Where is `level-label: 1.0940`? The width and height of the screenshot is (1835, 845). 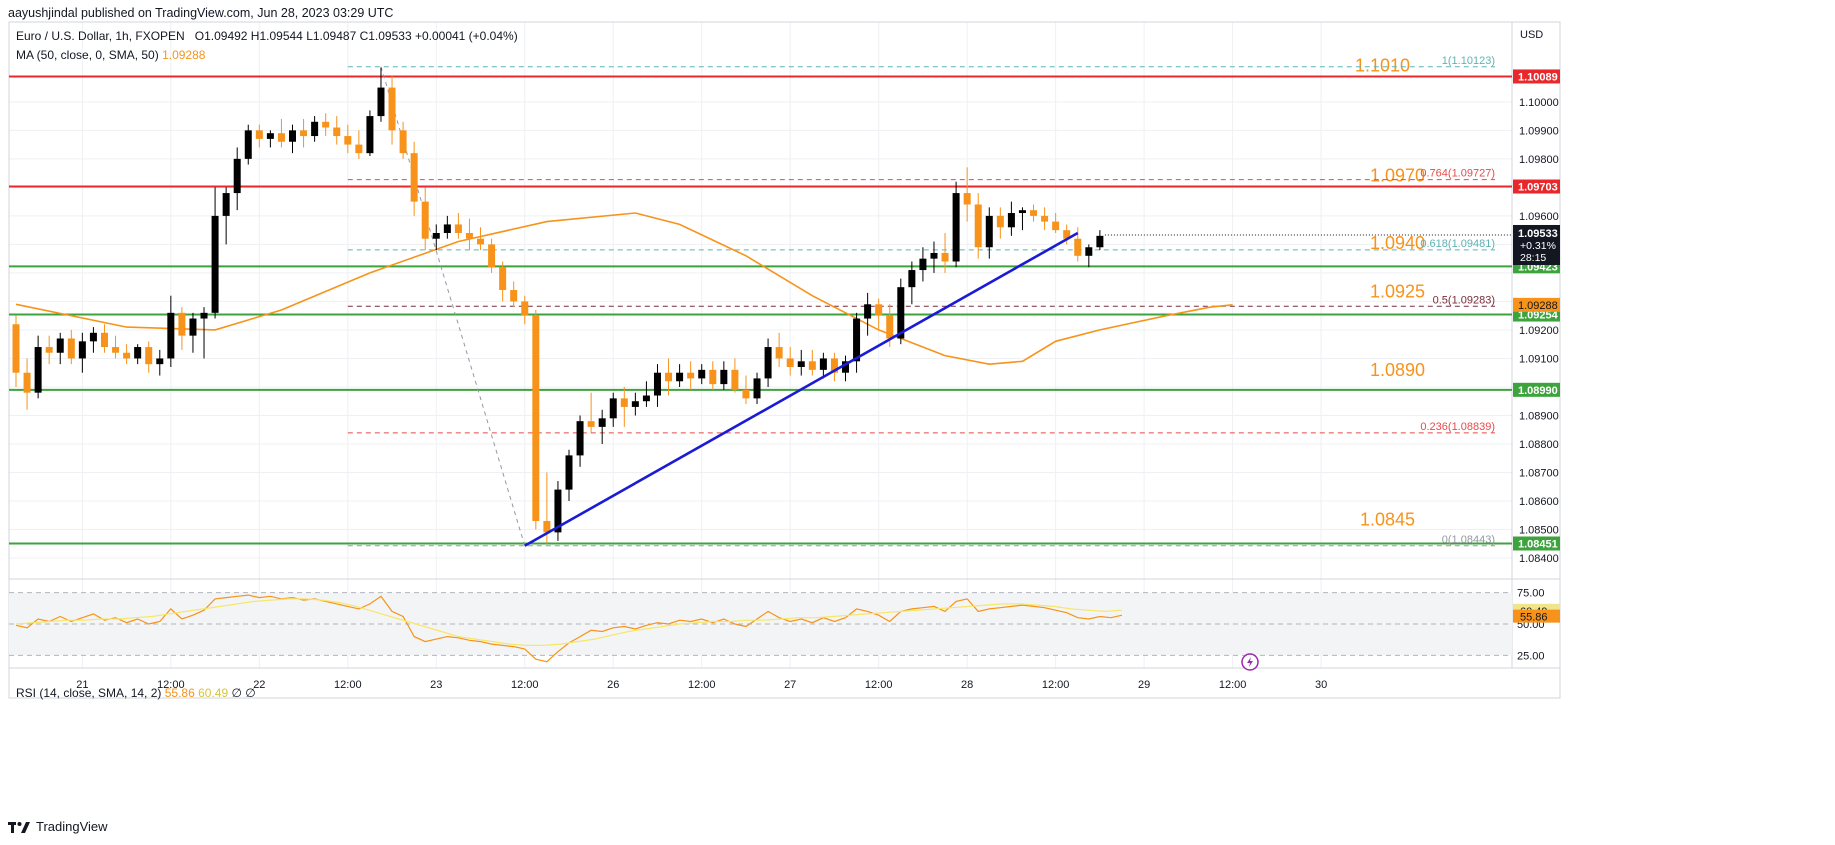
level-label: 1.0940 is located at coordinates (1397, 243).